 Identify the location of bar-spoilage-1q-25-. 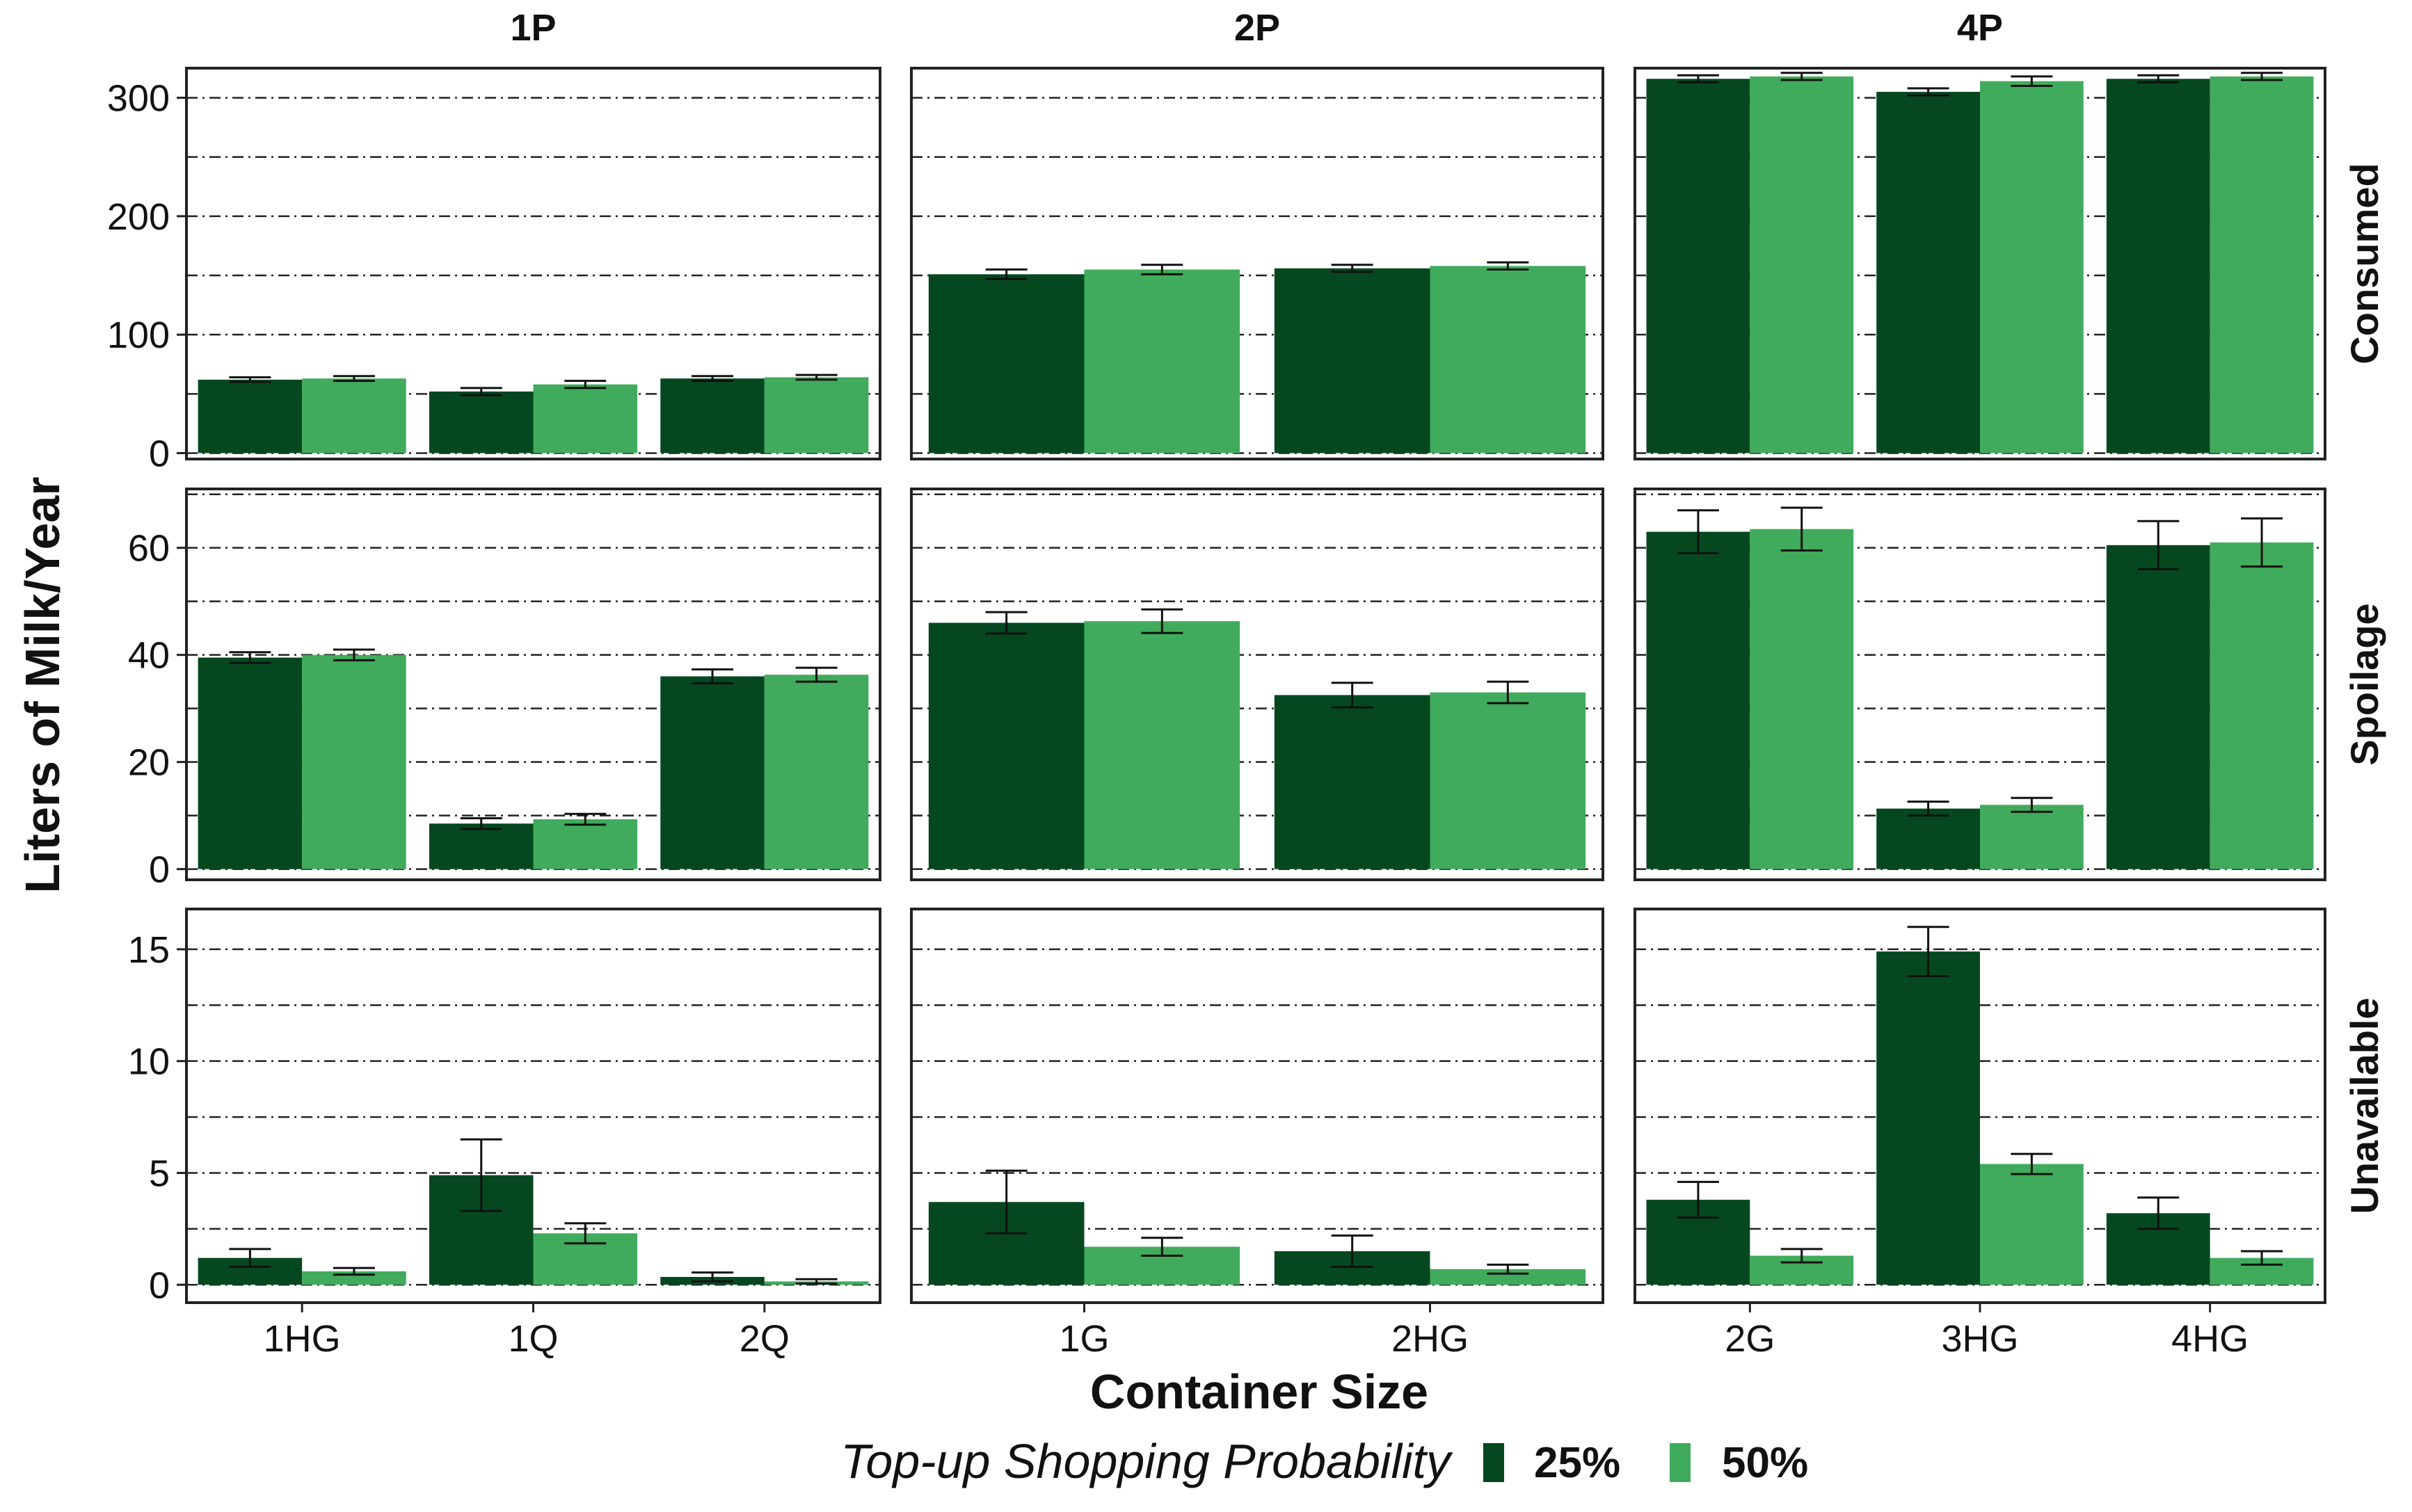
(481, 846).